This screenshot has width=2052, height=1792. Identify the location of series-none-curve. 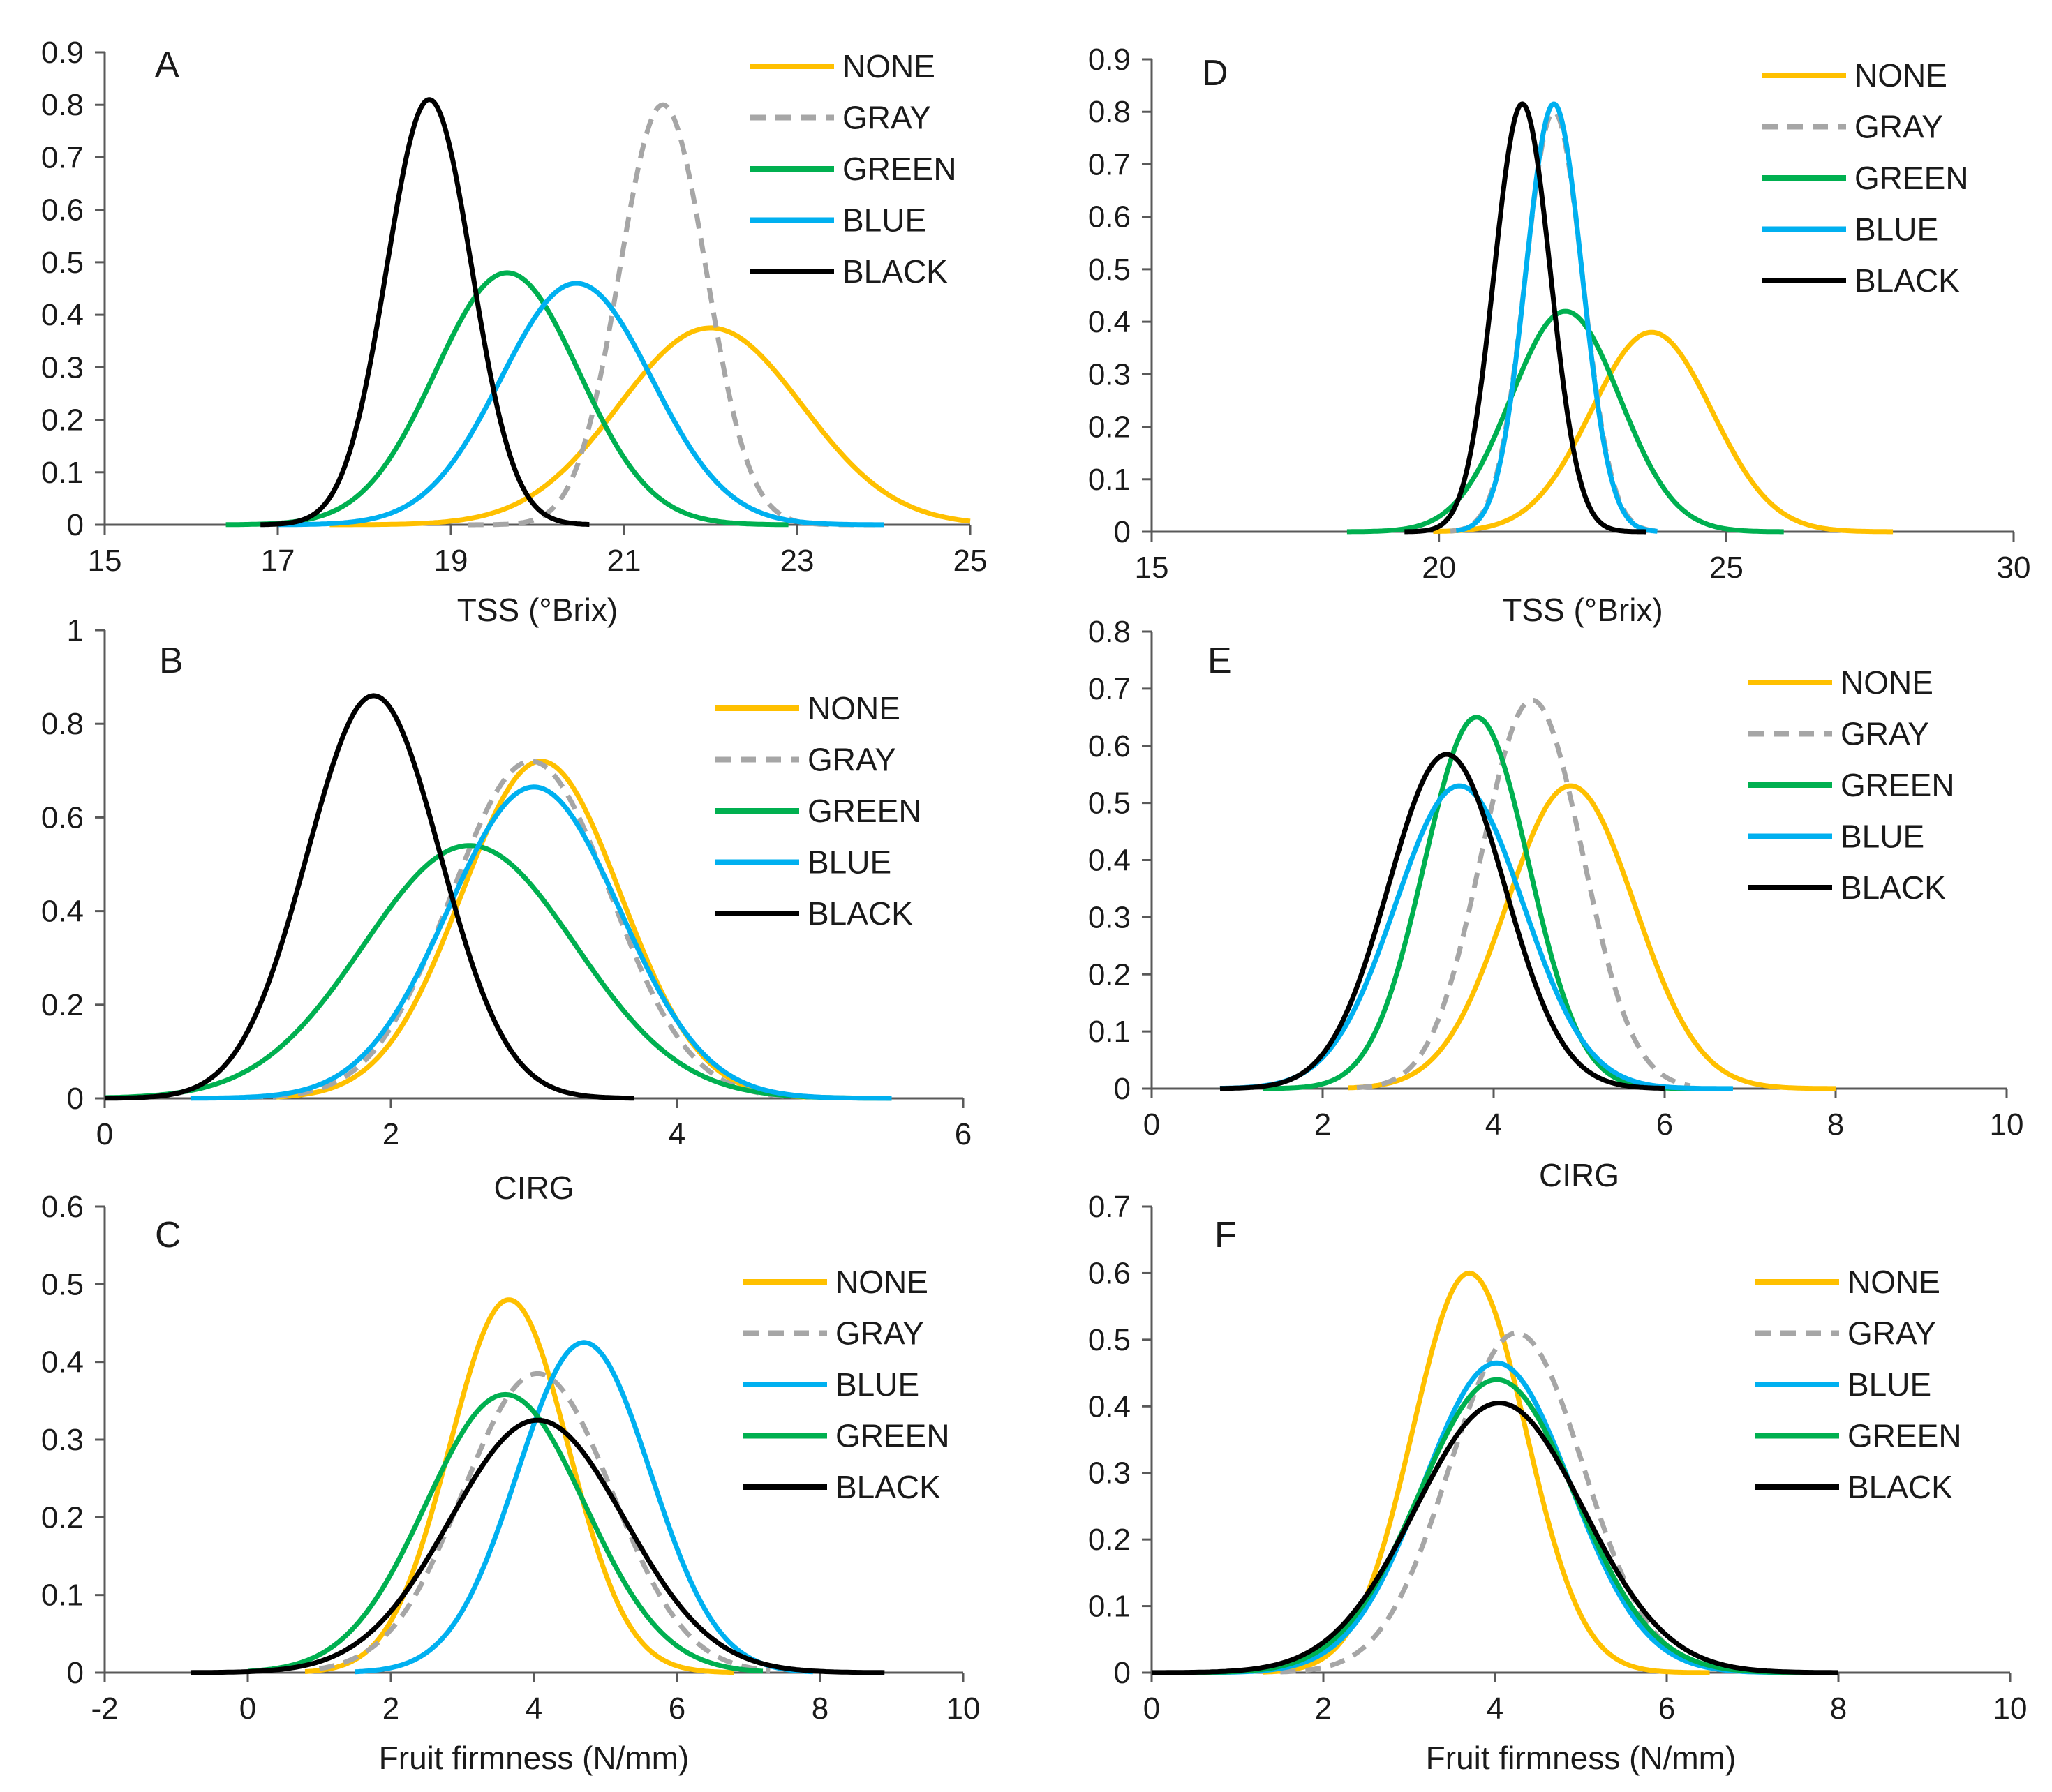
(650, 426).